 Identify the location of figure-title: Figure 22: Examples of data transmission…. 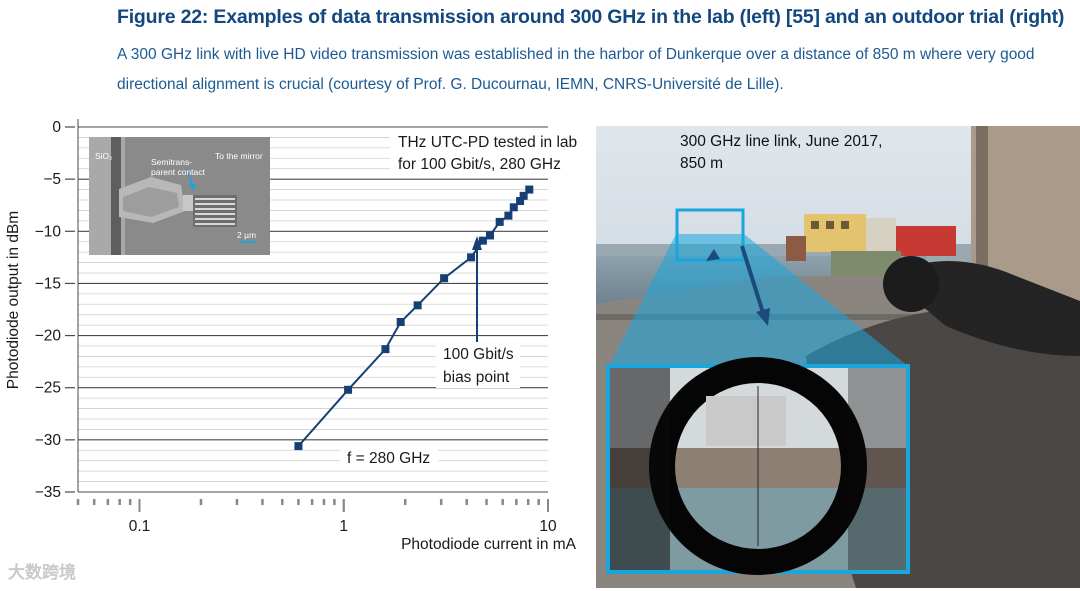
(591, 17).